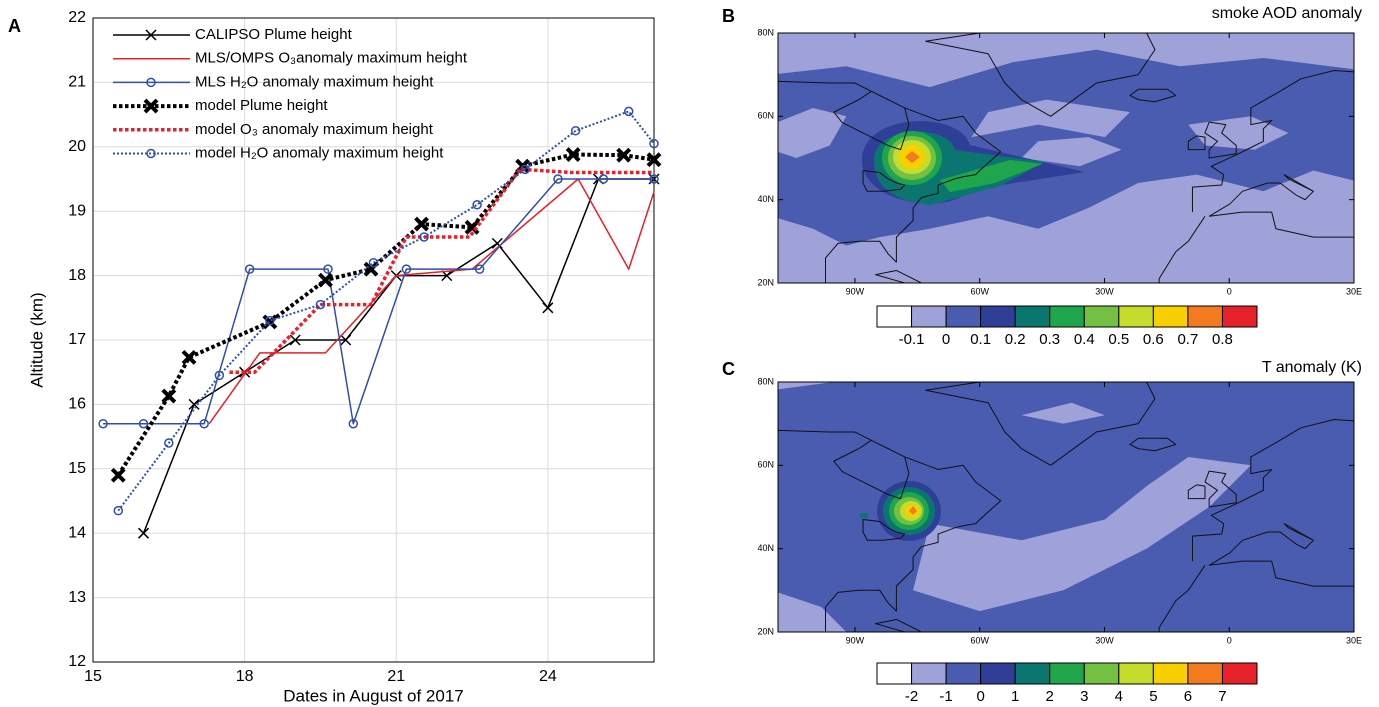 Image resolution: width=1379 pixels, height=707 pixels. Describe the element at coordinates (331, 58) in the screenshot. I see `legend-label: MLS/OMPS O₃anomaly maximum height` at that location.